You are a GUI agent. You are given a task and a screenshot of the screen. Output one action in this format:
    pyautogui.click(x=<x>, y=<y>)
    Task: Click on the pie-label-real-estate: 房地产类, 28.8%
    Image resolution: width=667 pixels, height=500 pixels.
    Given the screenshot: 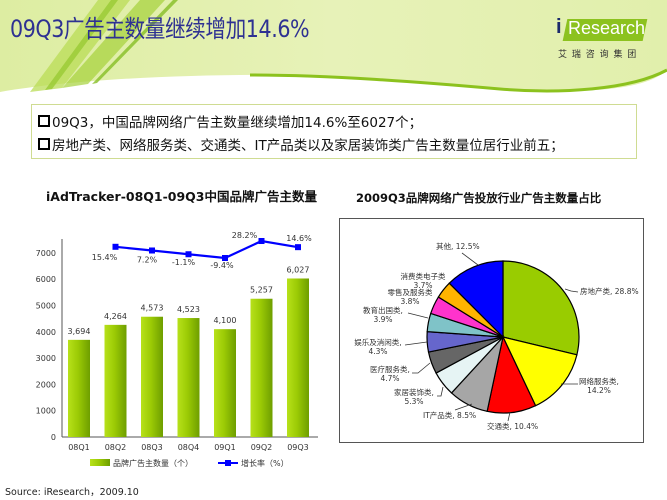 What is the action you would take?
    pyautogui.click(x=609, y=291)
    